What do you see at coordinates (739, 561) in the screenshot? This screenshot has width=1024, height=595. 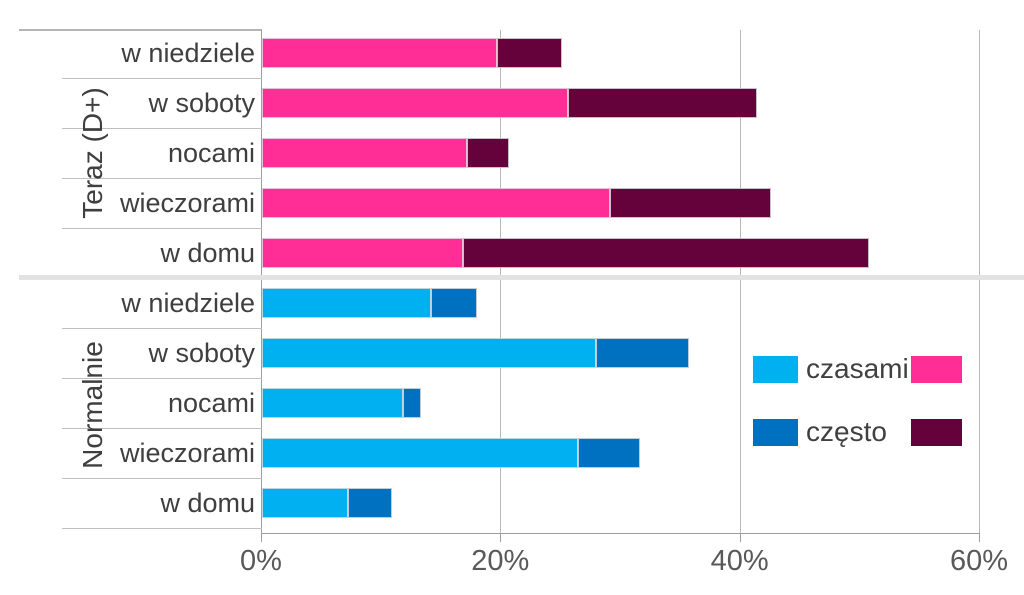 I see `x-tick-label-40%: 40%` at bounding box center [739, 561].